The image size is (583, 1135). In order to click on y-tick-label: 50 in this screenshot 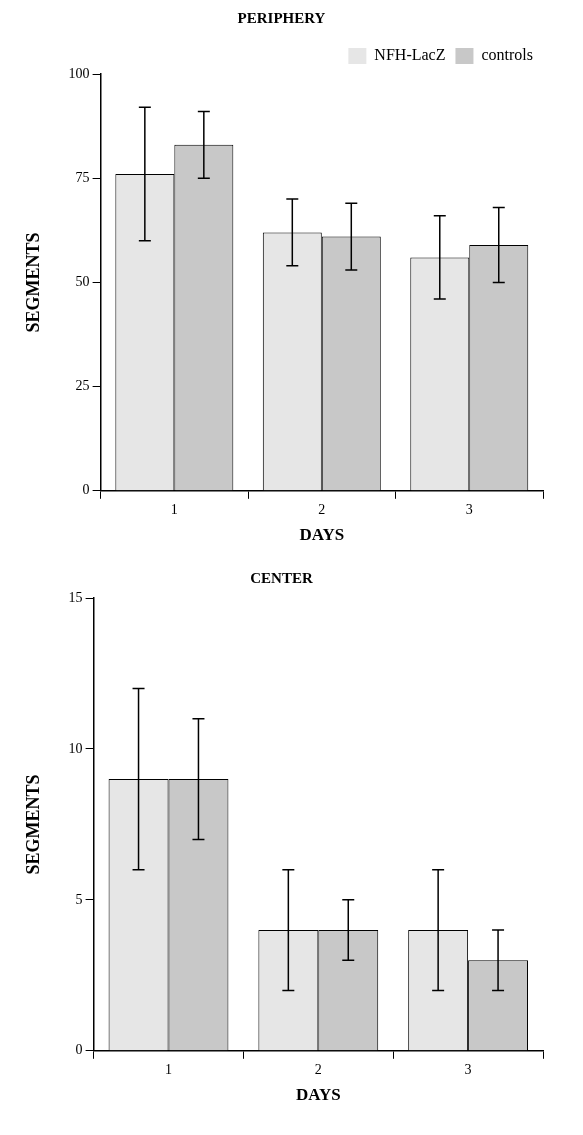, I will do `click(82, 282)`.